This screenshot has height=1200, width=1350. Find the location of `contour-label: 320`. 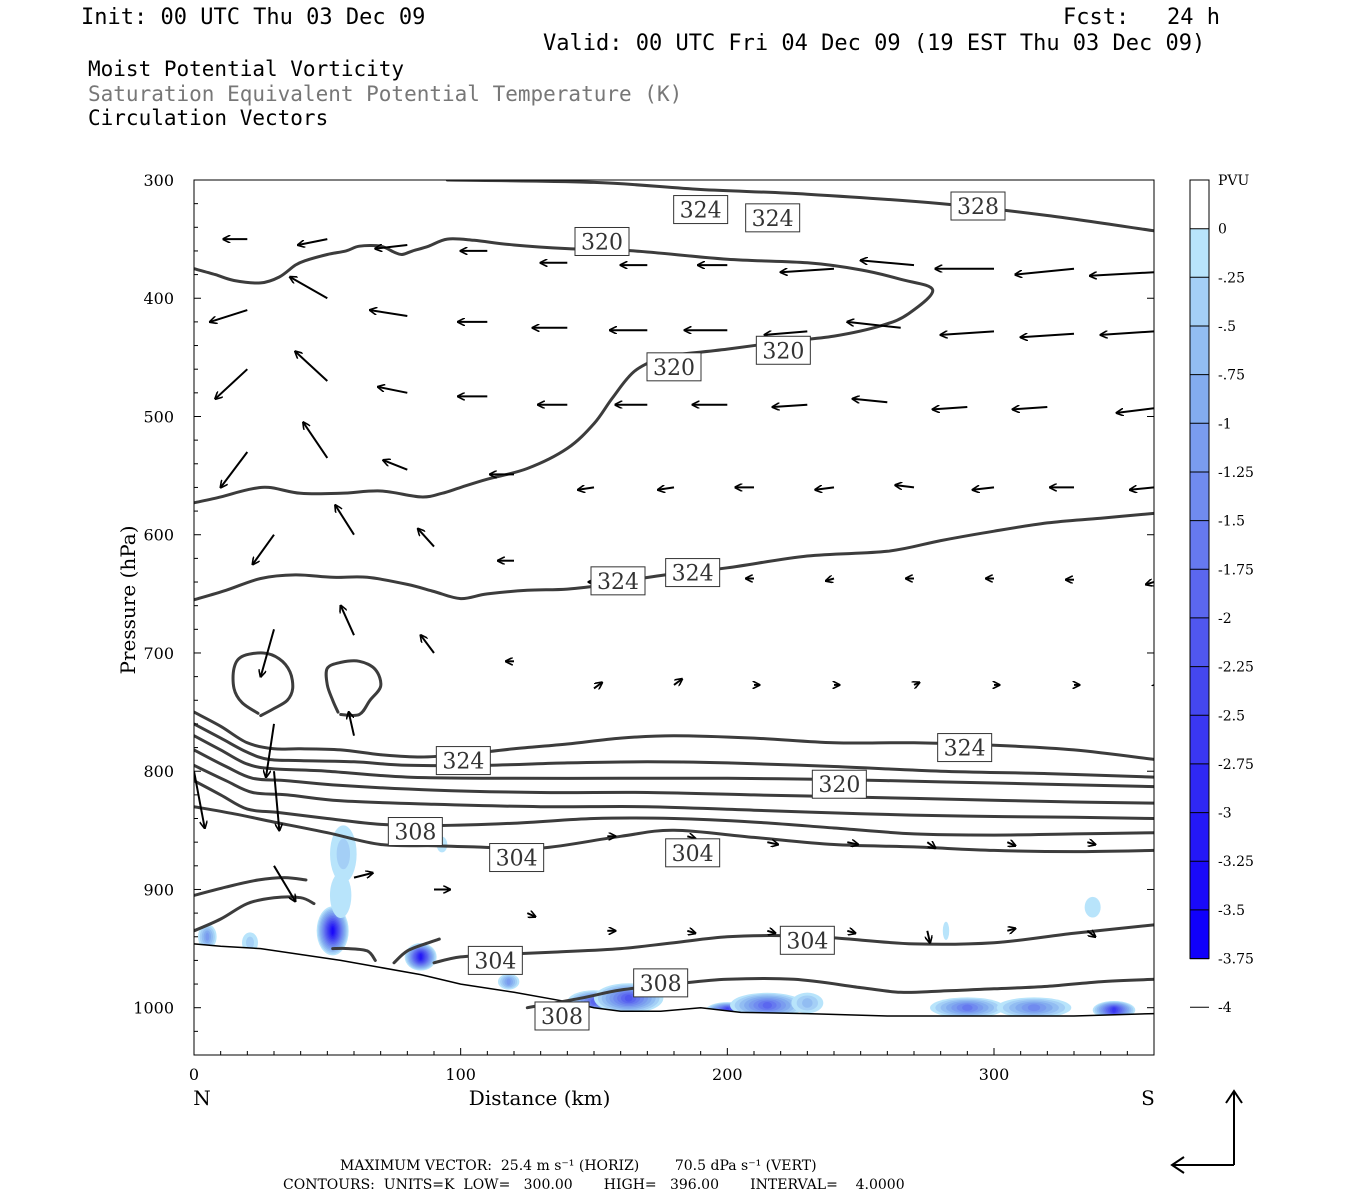

contour-label: 320 is located at coordinates (602, 241).